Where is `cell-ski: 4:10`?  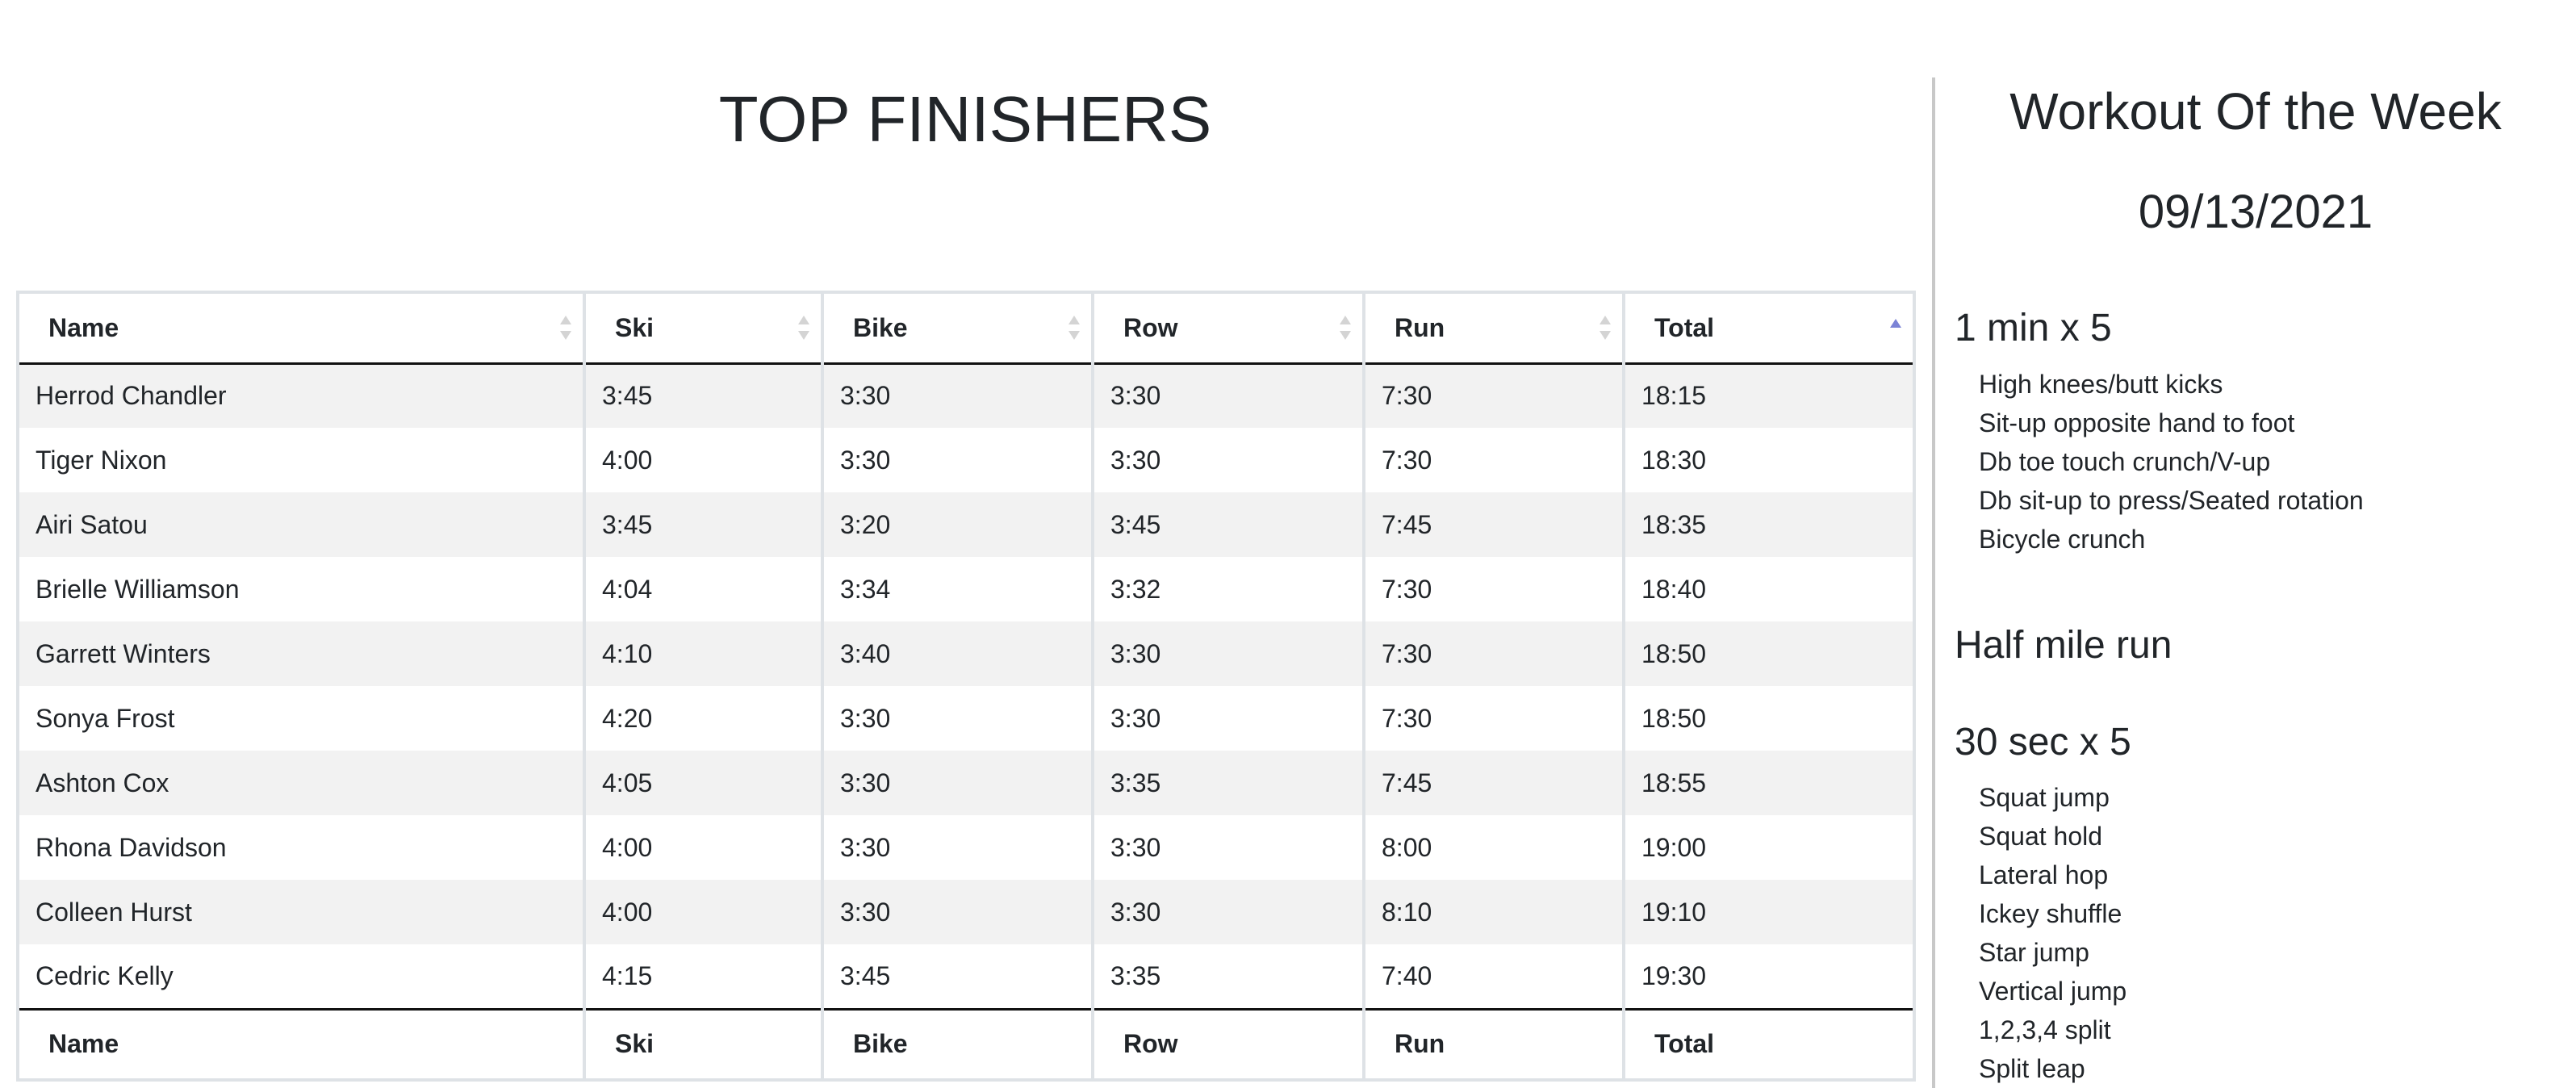
cell-ski: 4:10 is located at coordinates (702, 653).